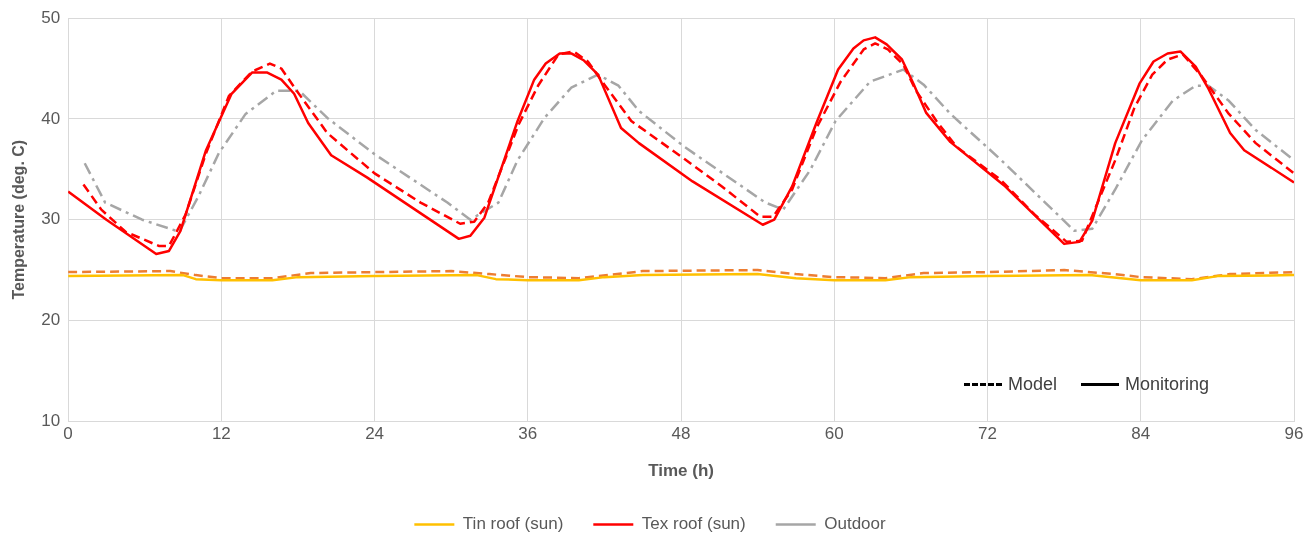 The height and width of the screenshot is (547, 1316). What do you see at coordinates (855, 524) in the screenshot?
I see `legend-label: Outdoor` at bounding box center [855, 524].